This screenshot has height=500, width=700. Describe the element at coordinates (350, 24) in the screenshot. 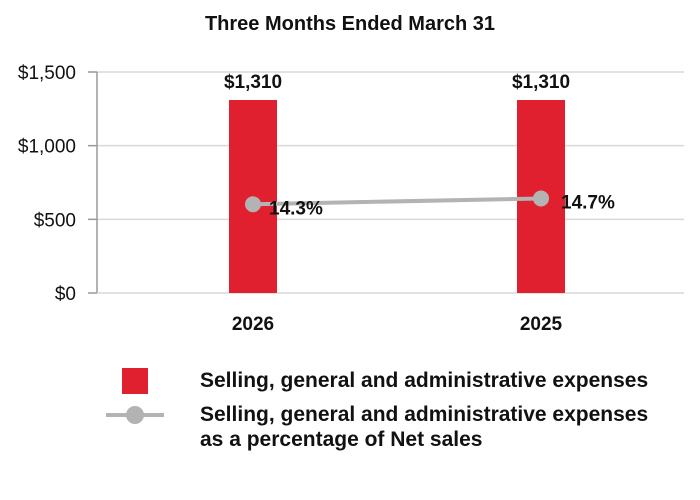

I see `chart-title: Three Months Ended March 31` at that location.